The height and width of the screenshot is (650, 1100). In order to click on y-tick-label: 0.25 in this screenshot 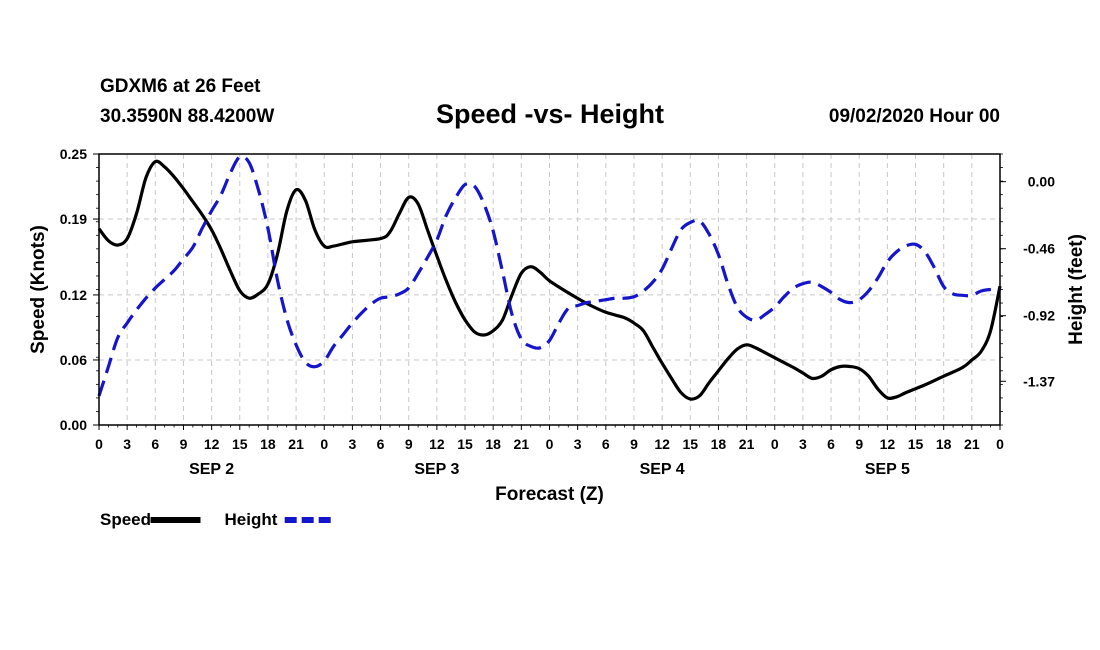, I will do `click(73, 154)`.